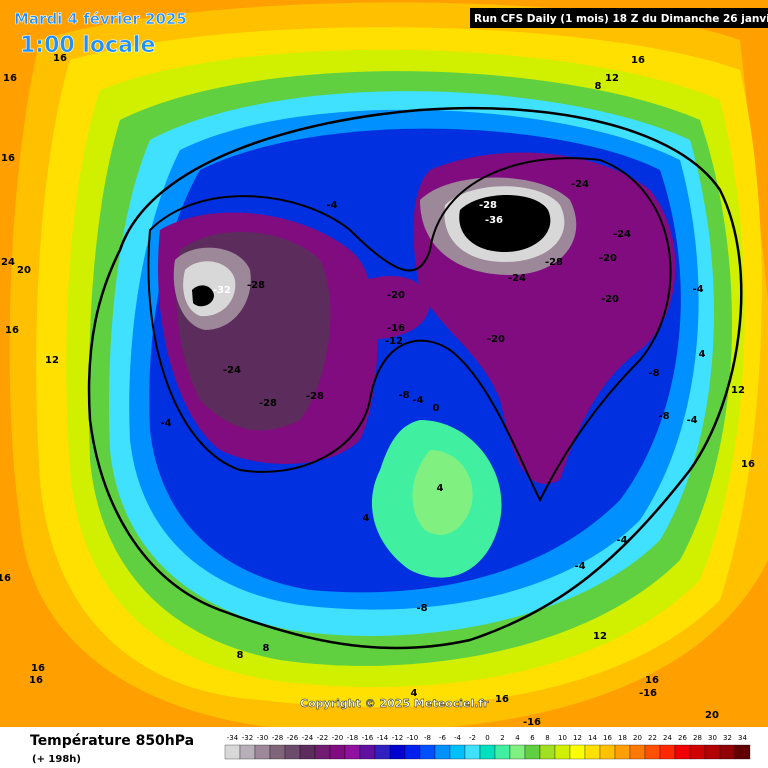  What do you see at coordinates (494, 220) in the screenshot?
I see `contour-label: -36` at bounding box center [494, 220].